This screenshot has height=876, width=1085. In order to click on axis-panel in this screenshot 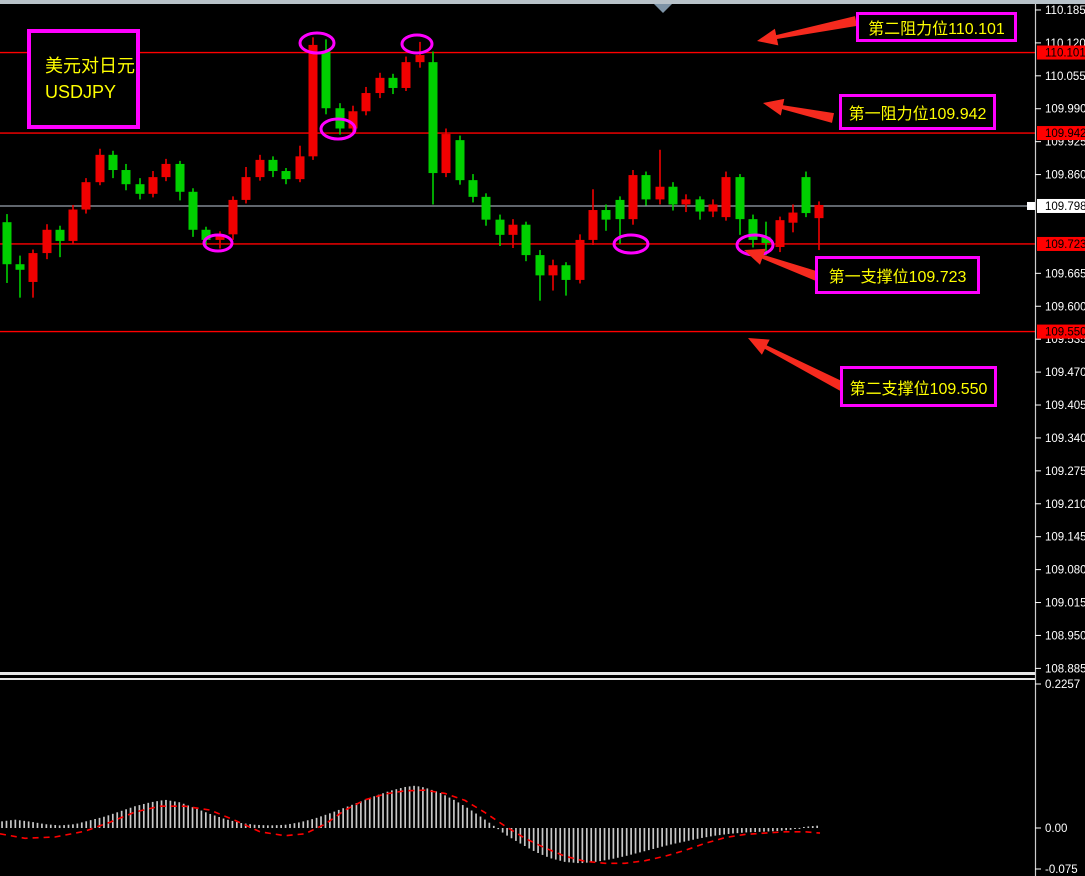, I will do `click(1060, 438)`.